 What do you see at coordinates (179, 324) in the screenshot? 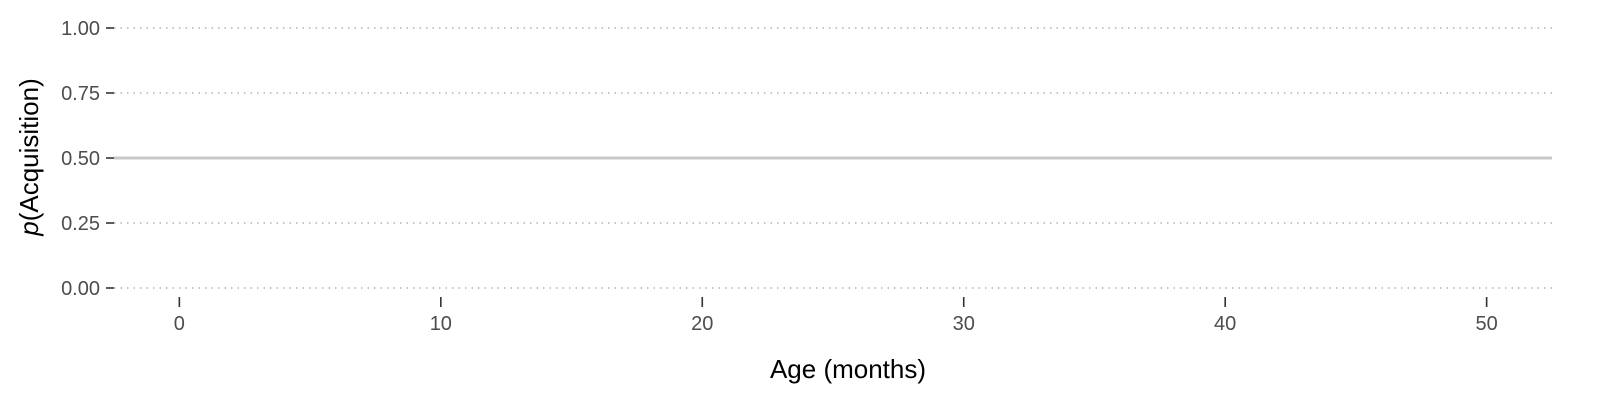
I see `x-tick-label: 0` at bounding box center [179, 324].